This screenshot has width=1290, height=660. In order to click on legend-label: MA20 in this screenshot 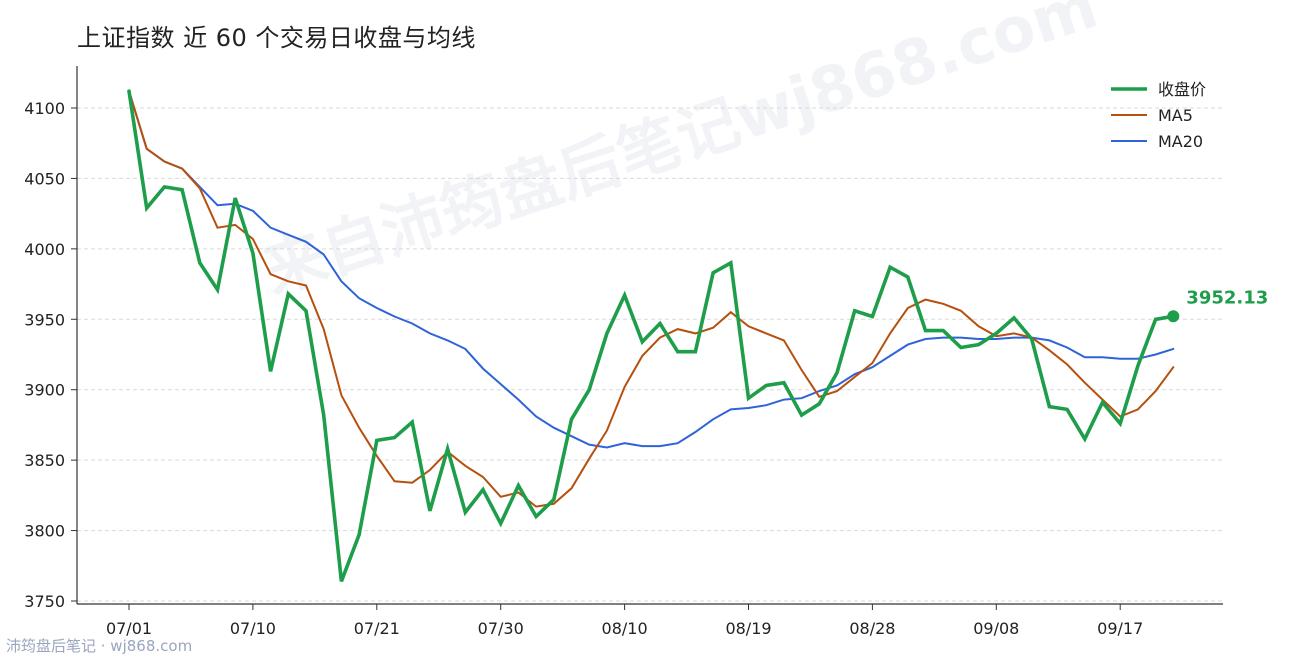, I will do `click(1180, 141)`.